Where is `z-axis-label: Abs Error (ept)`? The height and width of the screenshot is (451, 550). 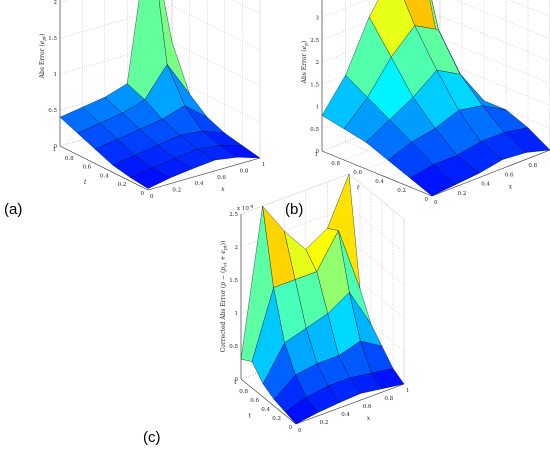
z-axis-label: Abs Error (ept) is located at coordinates (43, 57).